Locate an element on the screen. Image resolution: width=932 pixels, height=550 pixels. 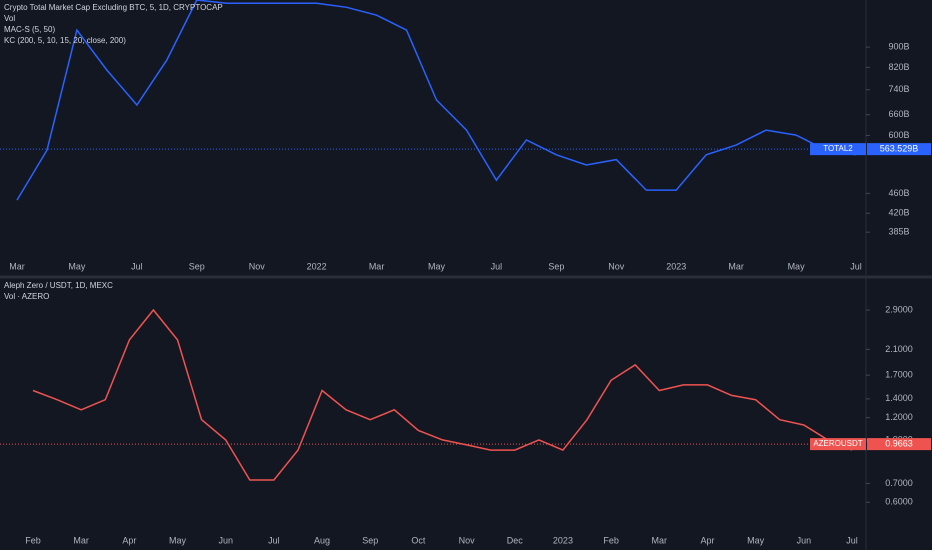
y-tick-label: 900B is located at coordinates (898, 46).